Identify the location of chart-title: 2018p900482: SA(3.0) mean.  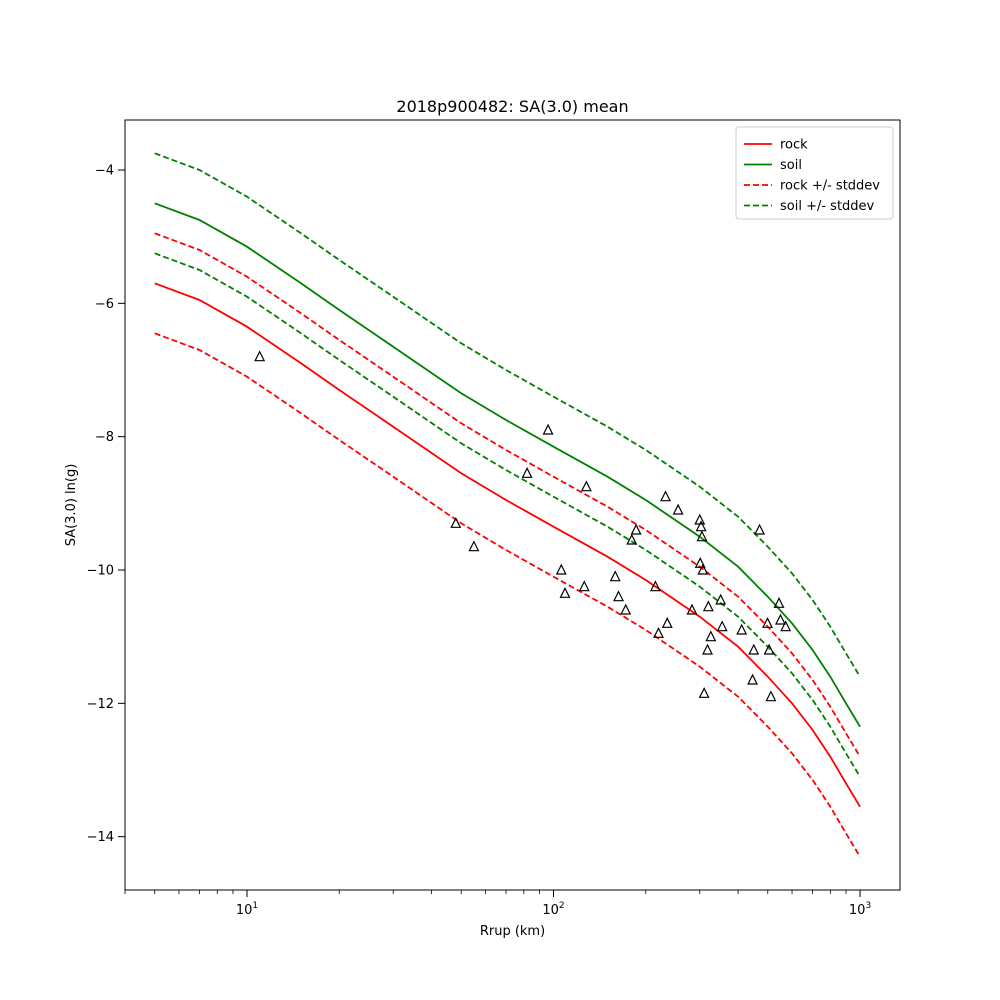
(512, 106).